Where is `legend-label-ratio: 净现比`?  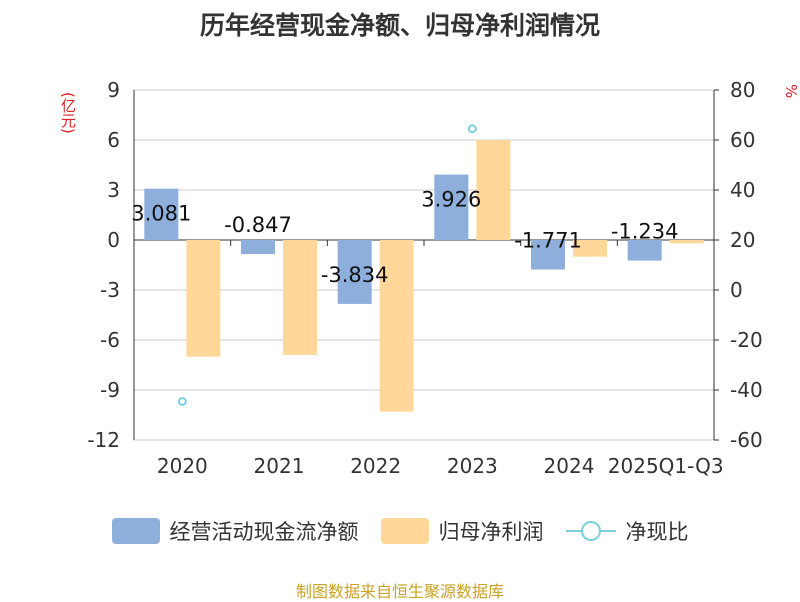
legend-label-ratio: 净现比 is located at coordinates (657, 532).